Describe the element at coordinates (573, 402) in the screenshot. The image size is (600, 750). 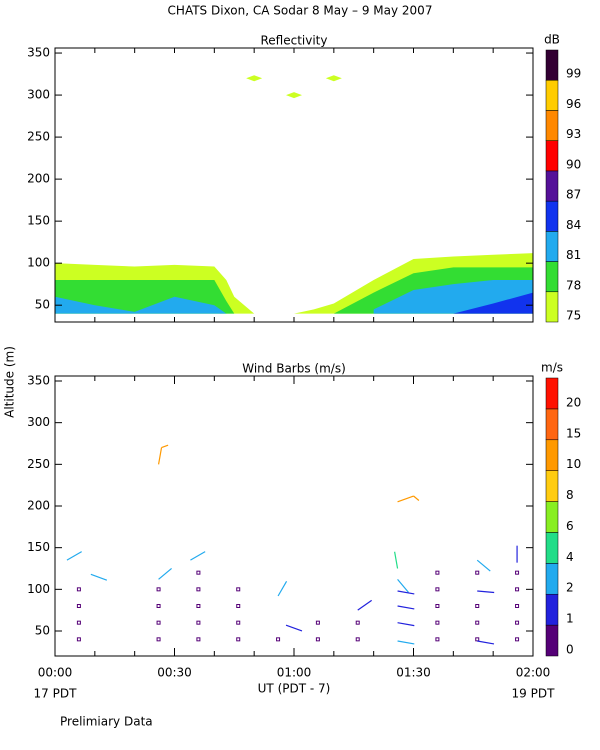
I see `colorbar-label: 20` at that location.